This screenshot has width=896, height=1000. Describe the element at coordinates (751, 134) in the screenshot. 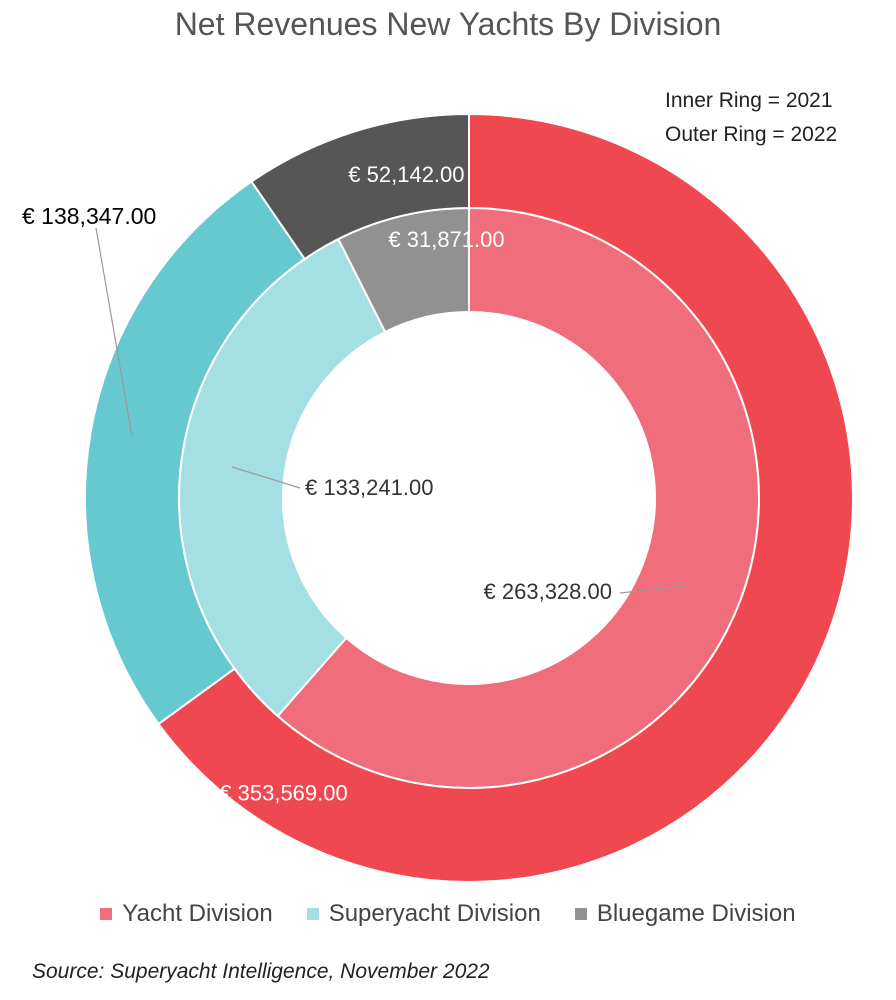

I see `outer-ring-note: Outer Ring = 2022` at that location.